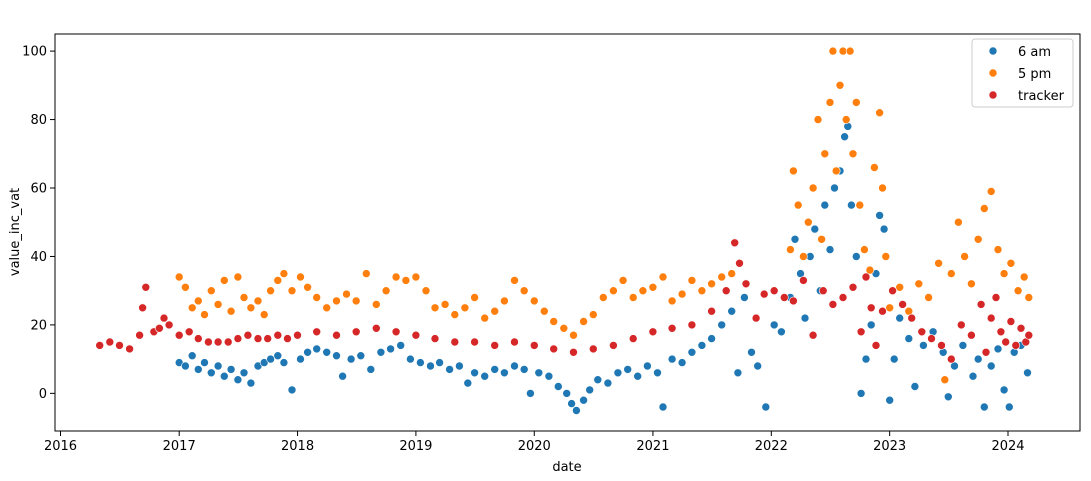  I want to click on y-tick-label: 60, so click(38, 189).